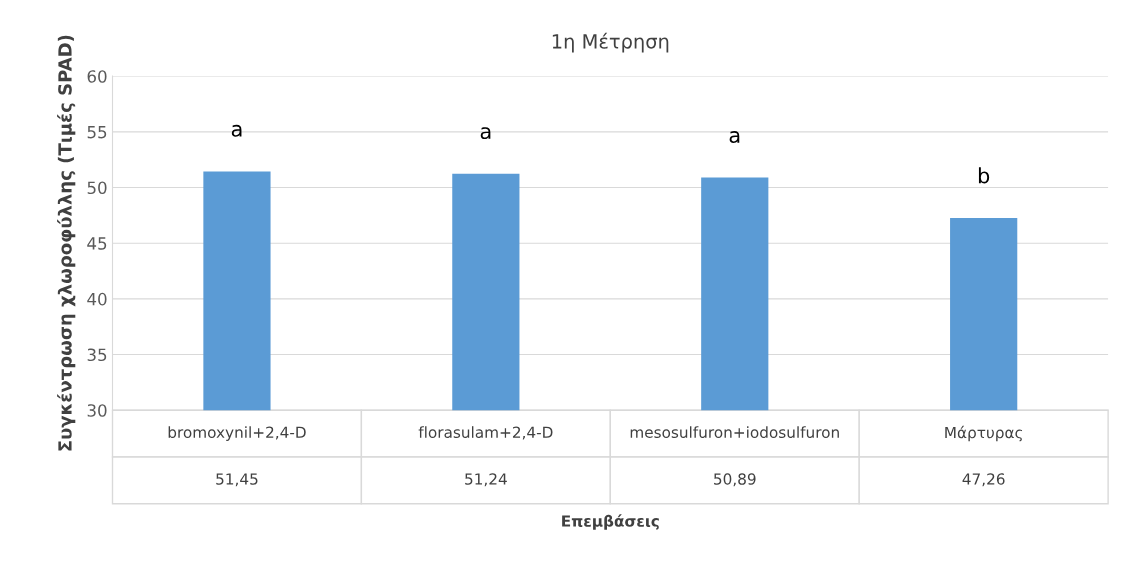 The image size is (1125, 586). Describe the element at coordinates (97, 132) in the screenshot. I see `y-tick-label: 55` at that location.